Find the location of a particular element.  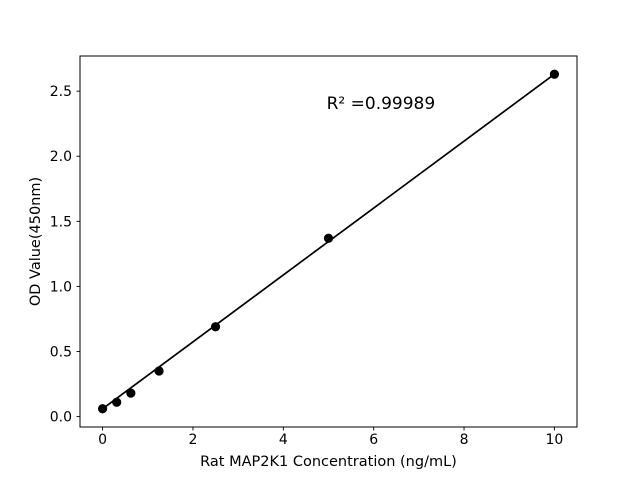

y-tick-label: 2.0 is located at coordinates (61, 157).